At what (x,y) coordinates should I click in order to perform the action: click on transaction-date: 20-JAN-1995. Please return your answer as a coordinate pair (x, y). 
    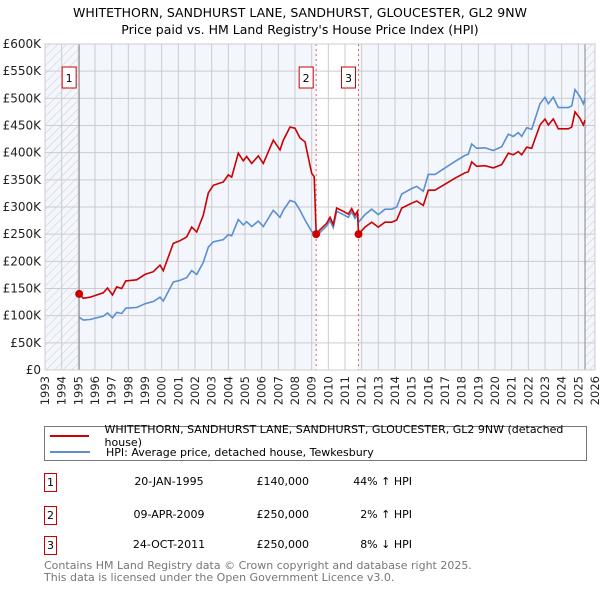
    Looking at the image, I should click on (169, 481).